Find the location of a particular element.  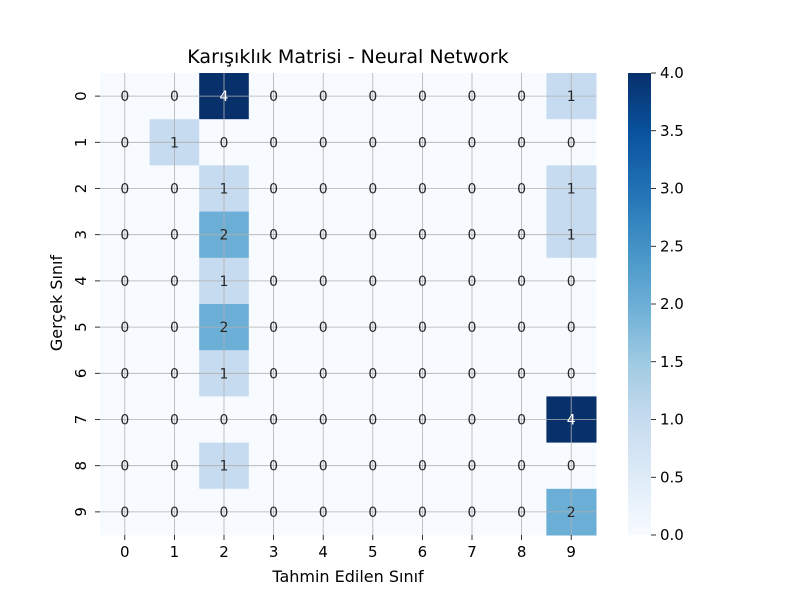

y-tick-label: 1 is located at coordinates (81, 143).